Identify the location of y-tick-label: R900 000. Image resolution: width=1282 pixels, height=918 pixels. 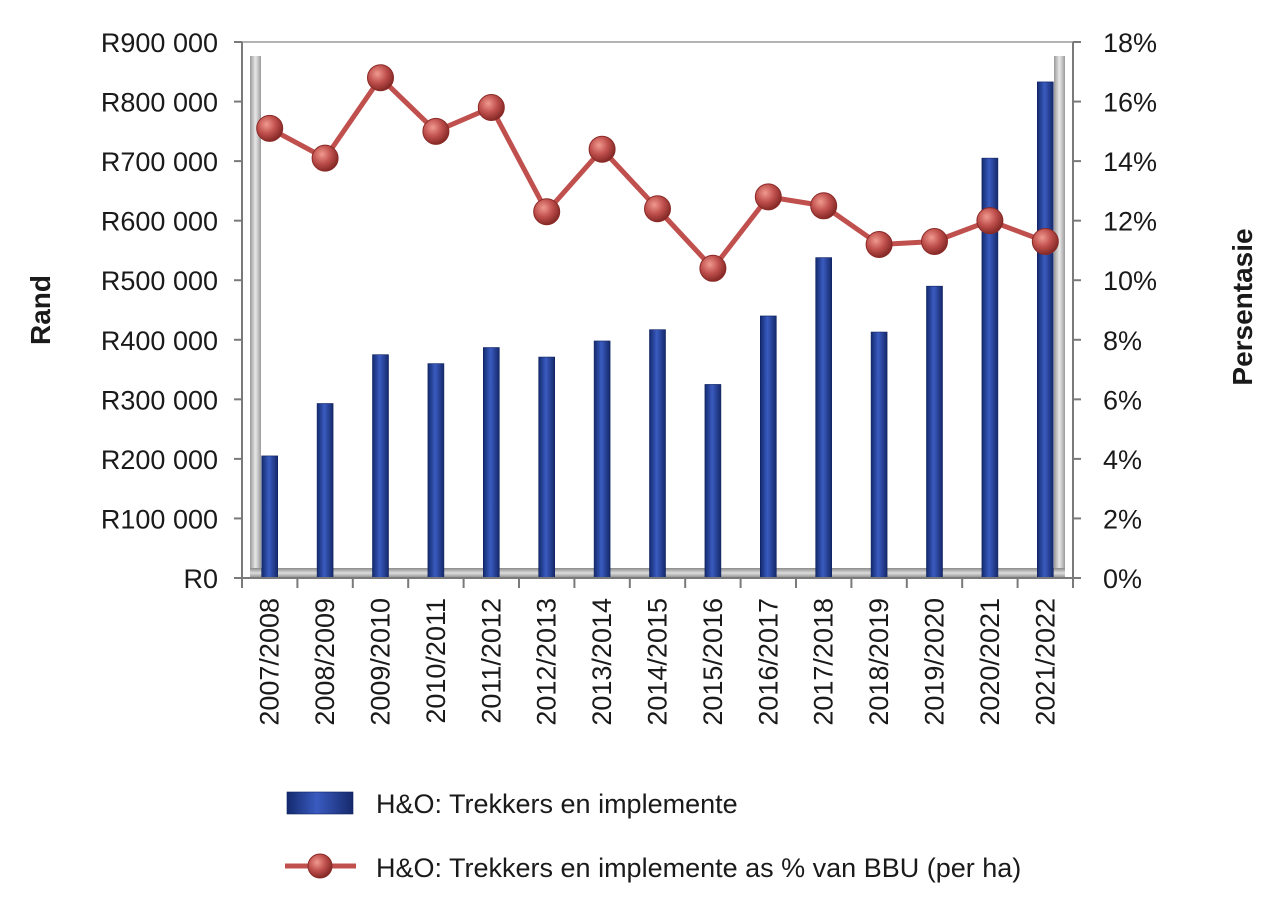
(159, 43).